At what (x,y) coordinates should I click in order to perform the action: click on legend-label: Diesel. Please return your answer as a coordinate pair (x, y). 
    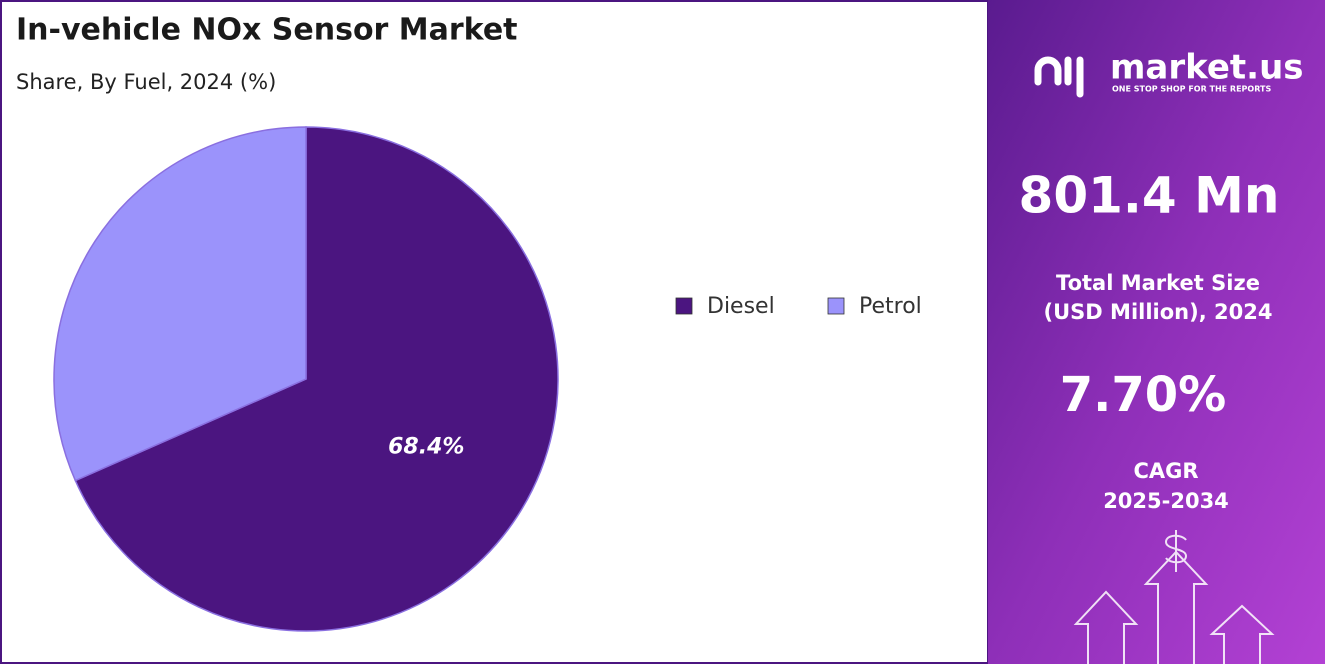
    Looking at the image, I should click on (741, 306).